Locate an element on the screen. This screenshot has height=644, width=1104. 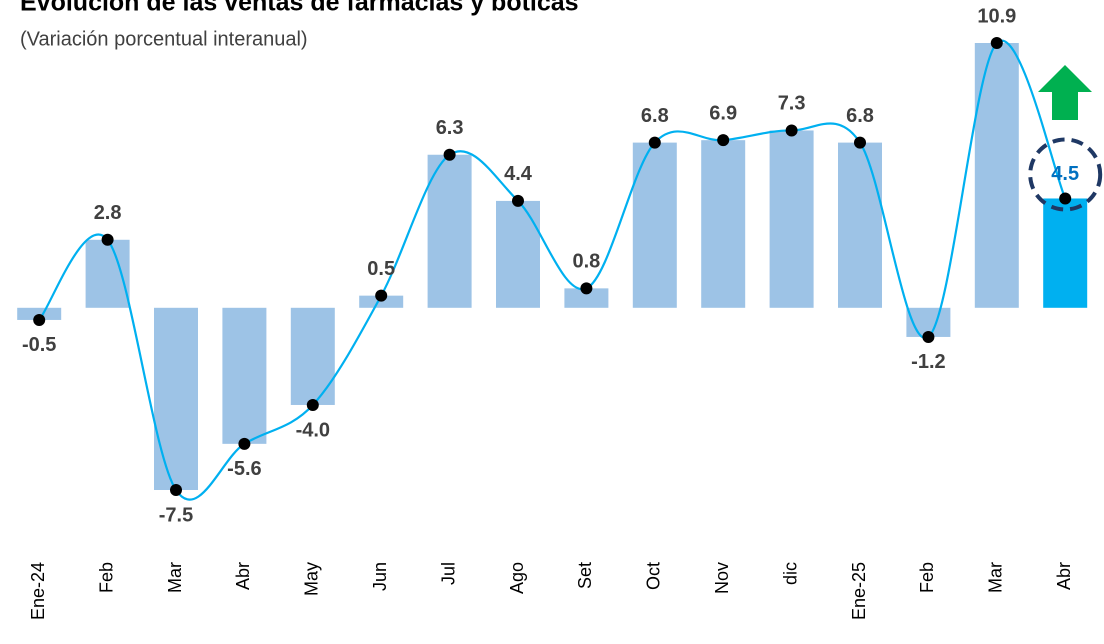
data-label: 2.8 is located at coordinates (108, 213).